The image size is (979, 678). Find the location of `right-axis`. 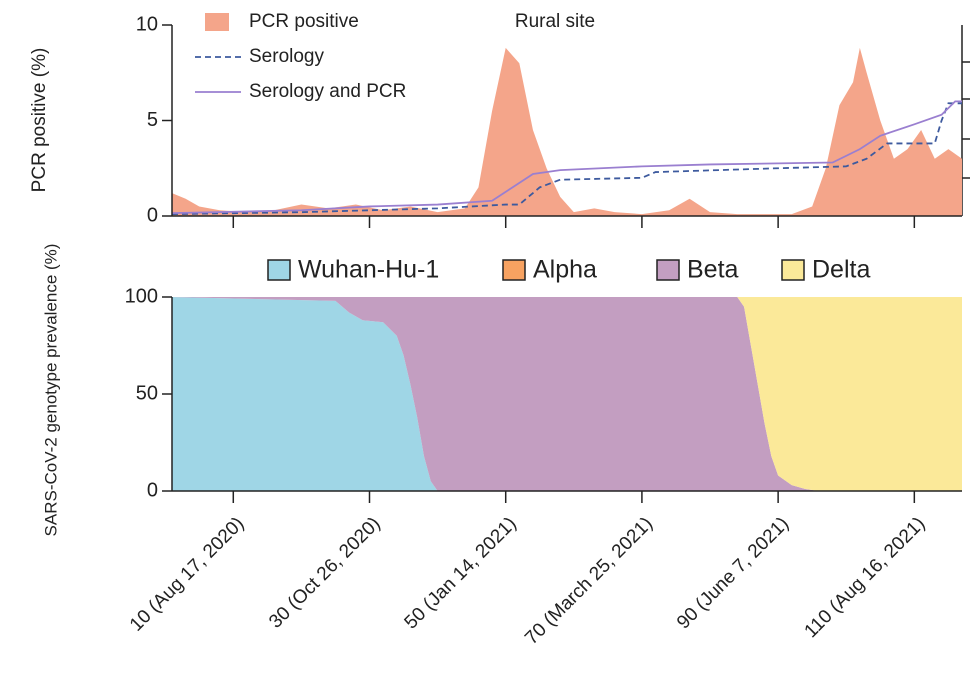

right-axis is located at coordinates (965, 120).